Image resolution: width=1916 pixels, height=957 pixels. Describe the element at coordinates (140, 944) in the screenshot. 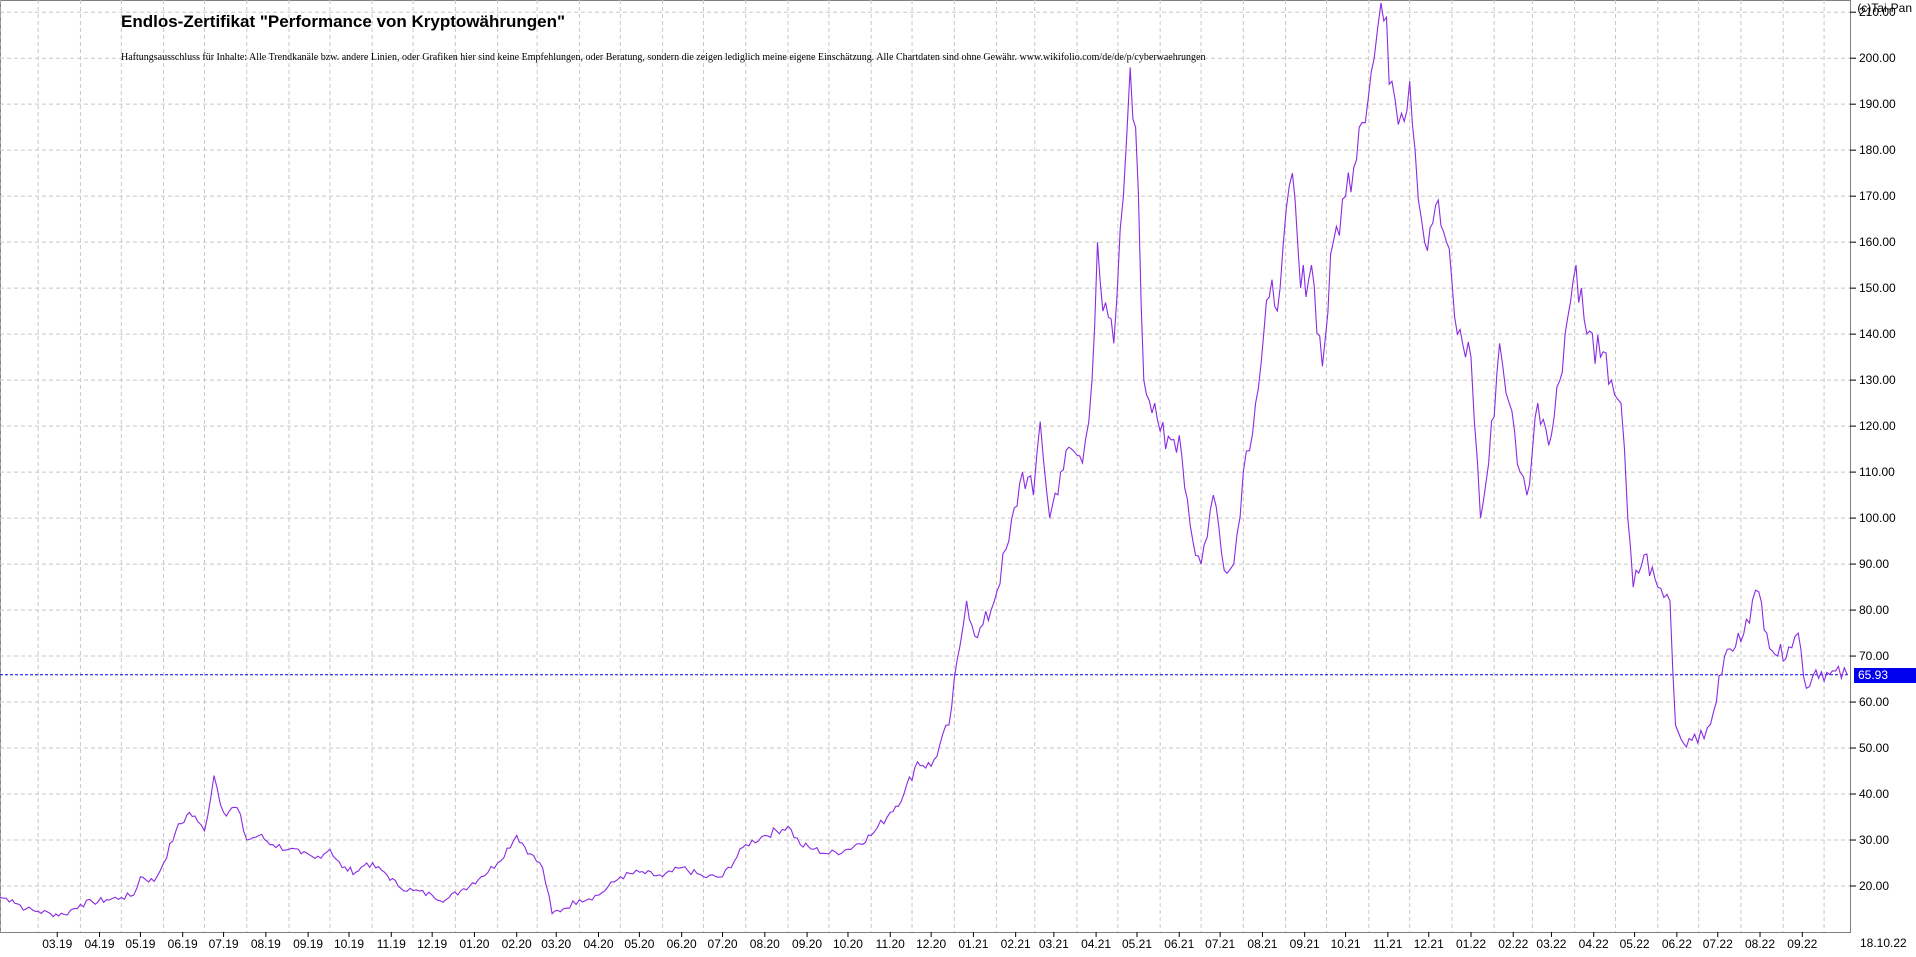

I see `x-tick-label: 05.19` at that location.